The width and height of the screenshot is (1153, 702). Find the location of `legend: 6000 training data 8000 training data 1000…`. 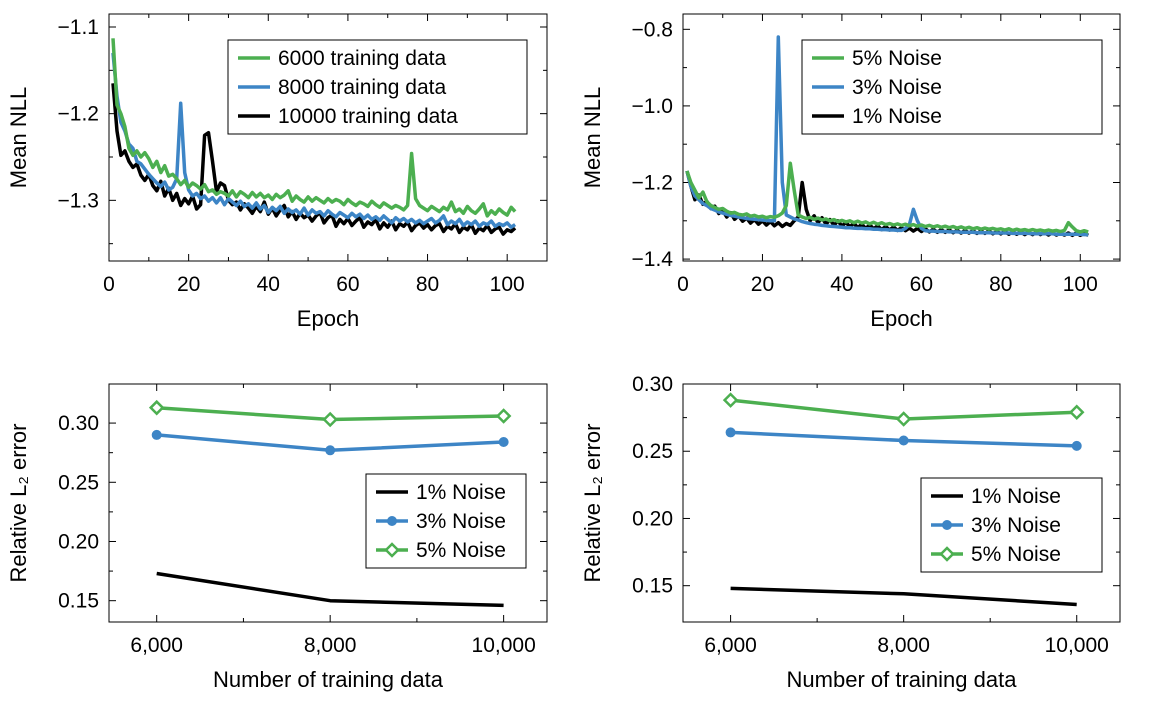

legend: 6000 training data 8000 training data 1000… is located at coordinates (377, 87).